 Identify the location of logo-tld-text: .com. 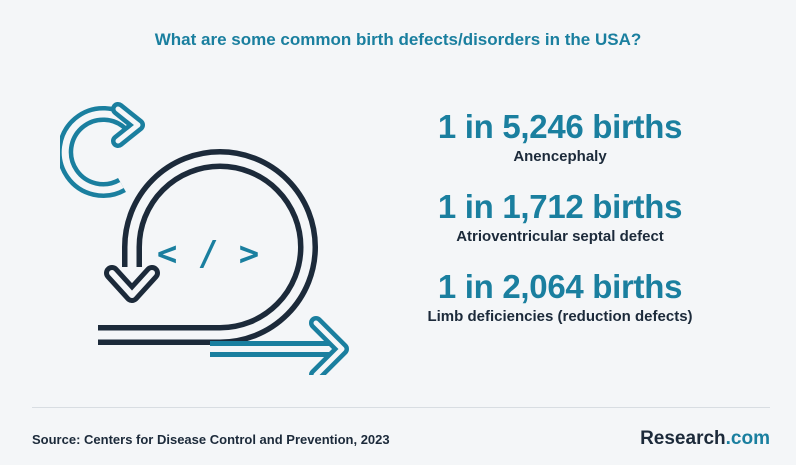
(747, 438).